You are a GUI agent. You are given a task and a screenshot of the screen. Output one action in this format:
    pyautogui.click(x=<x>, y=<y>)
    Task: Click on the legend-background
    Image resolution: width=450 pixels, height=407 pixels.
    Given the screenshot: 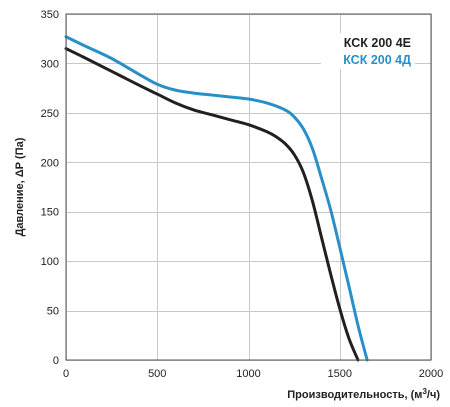 What is the action you would take?
    pyautogui.click(x=368, y=51)
    